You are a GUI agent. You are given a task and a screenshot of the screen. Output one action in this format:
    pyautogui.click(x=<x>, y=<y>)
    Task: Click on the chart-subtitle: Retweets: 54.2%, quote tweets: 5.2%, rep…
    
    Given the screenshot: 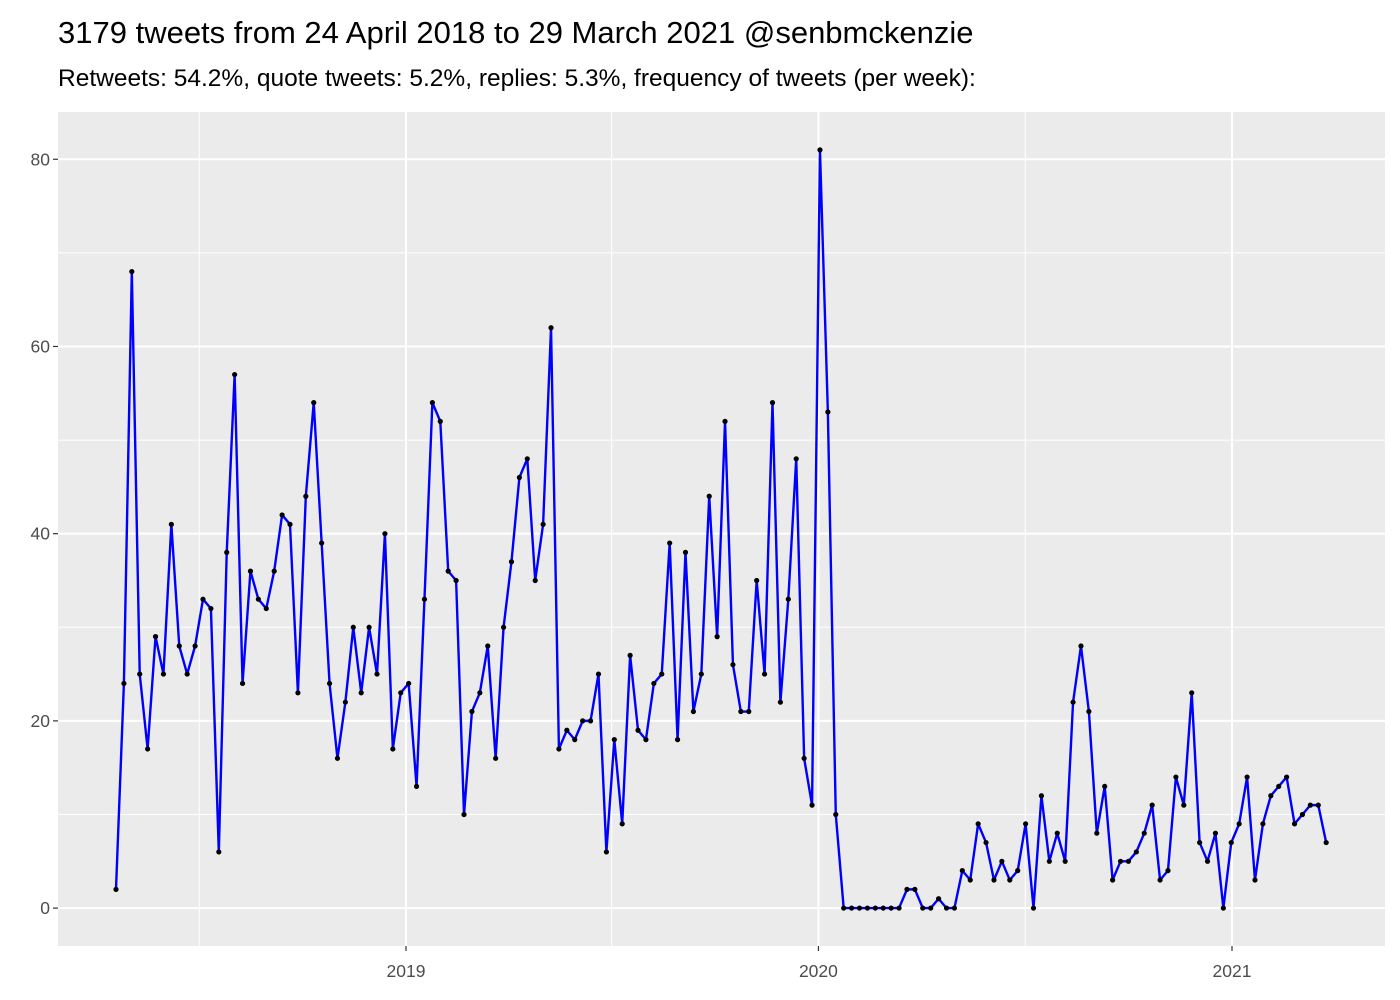 What is the action you would take?
    pyautogui.click(x=517, y=78)
    